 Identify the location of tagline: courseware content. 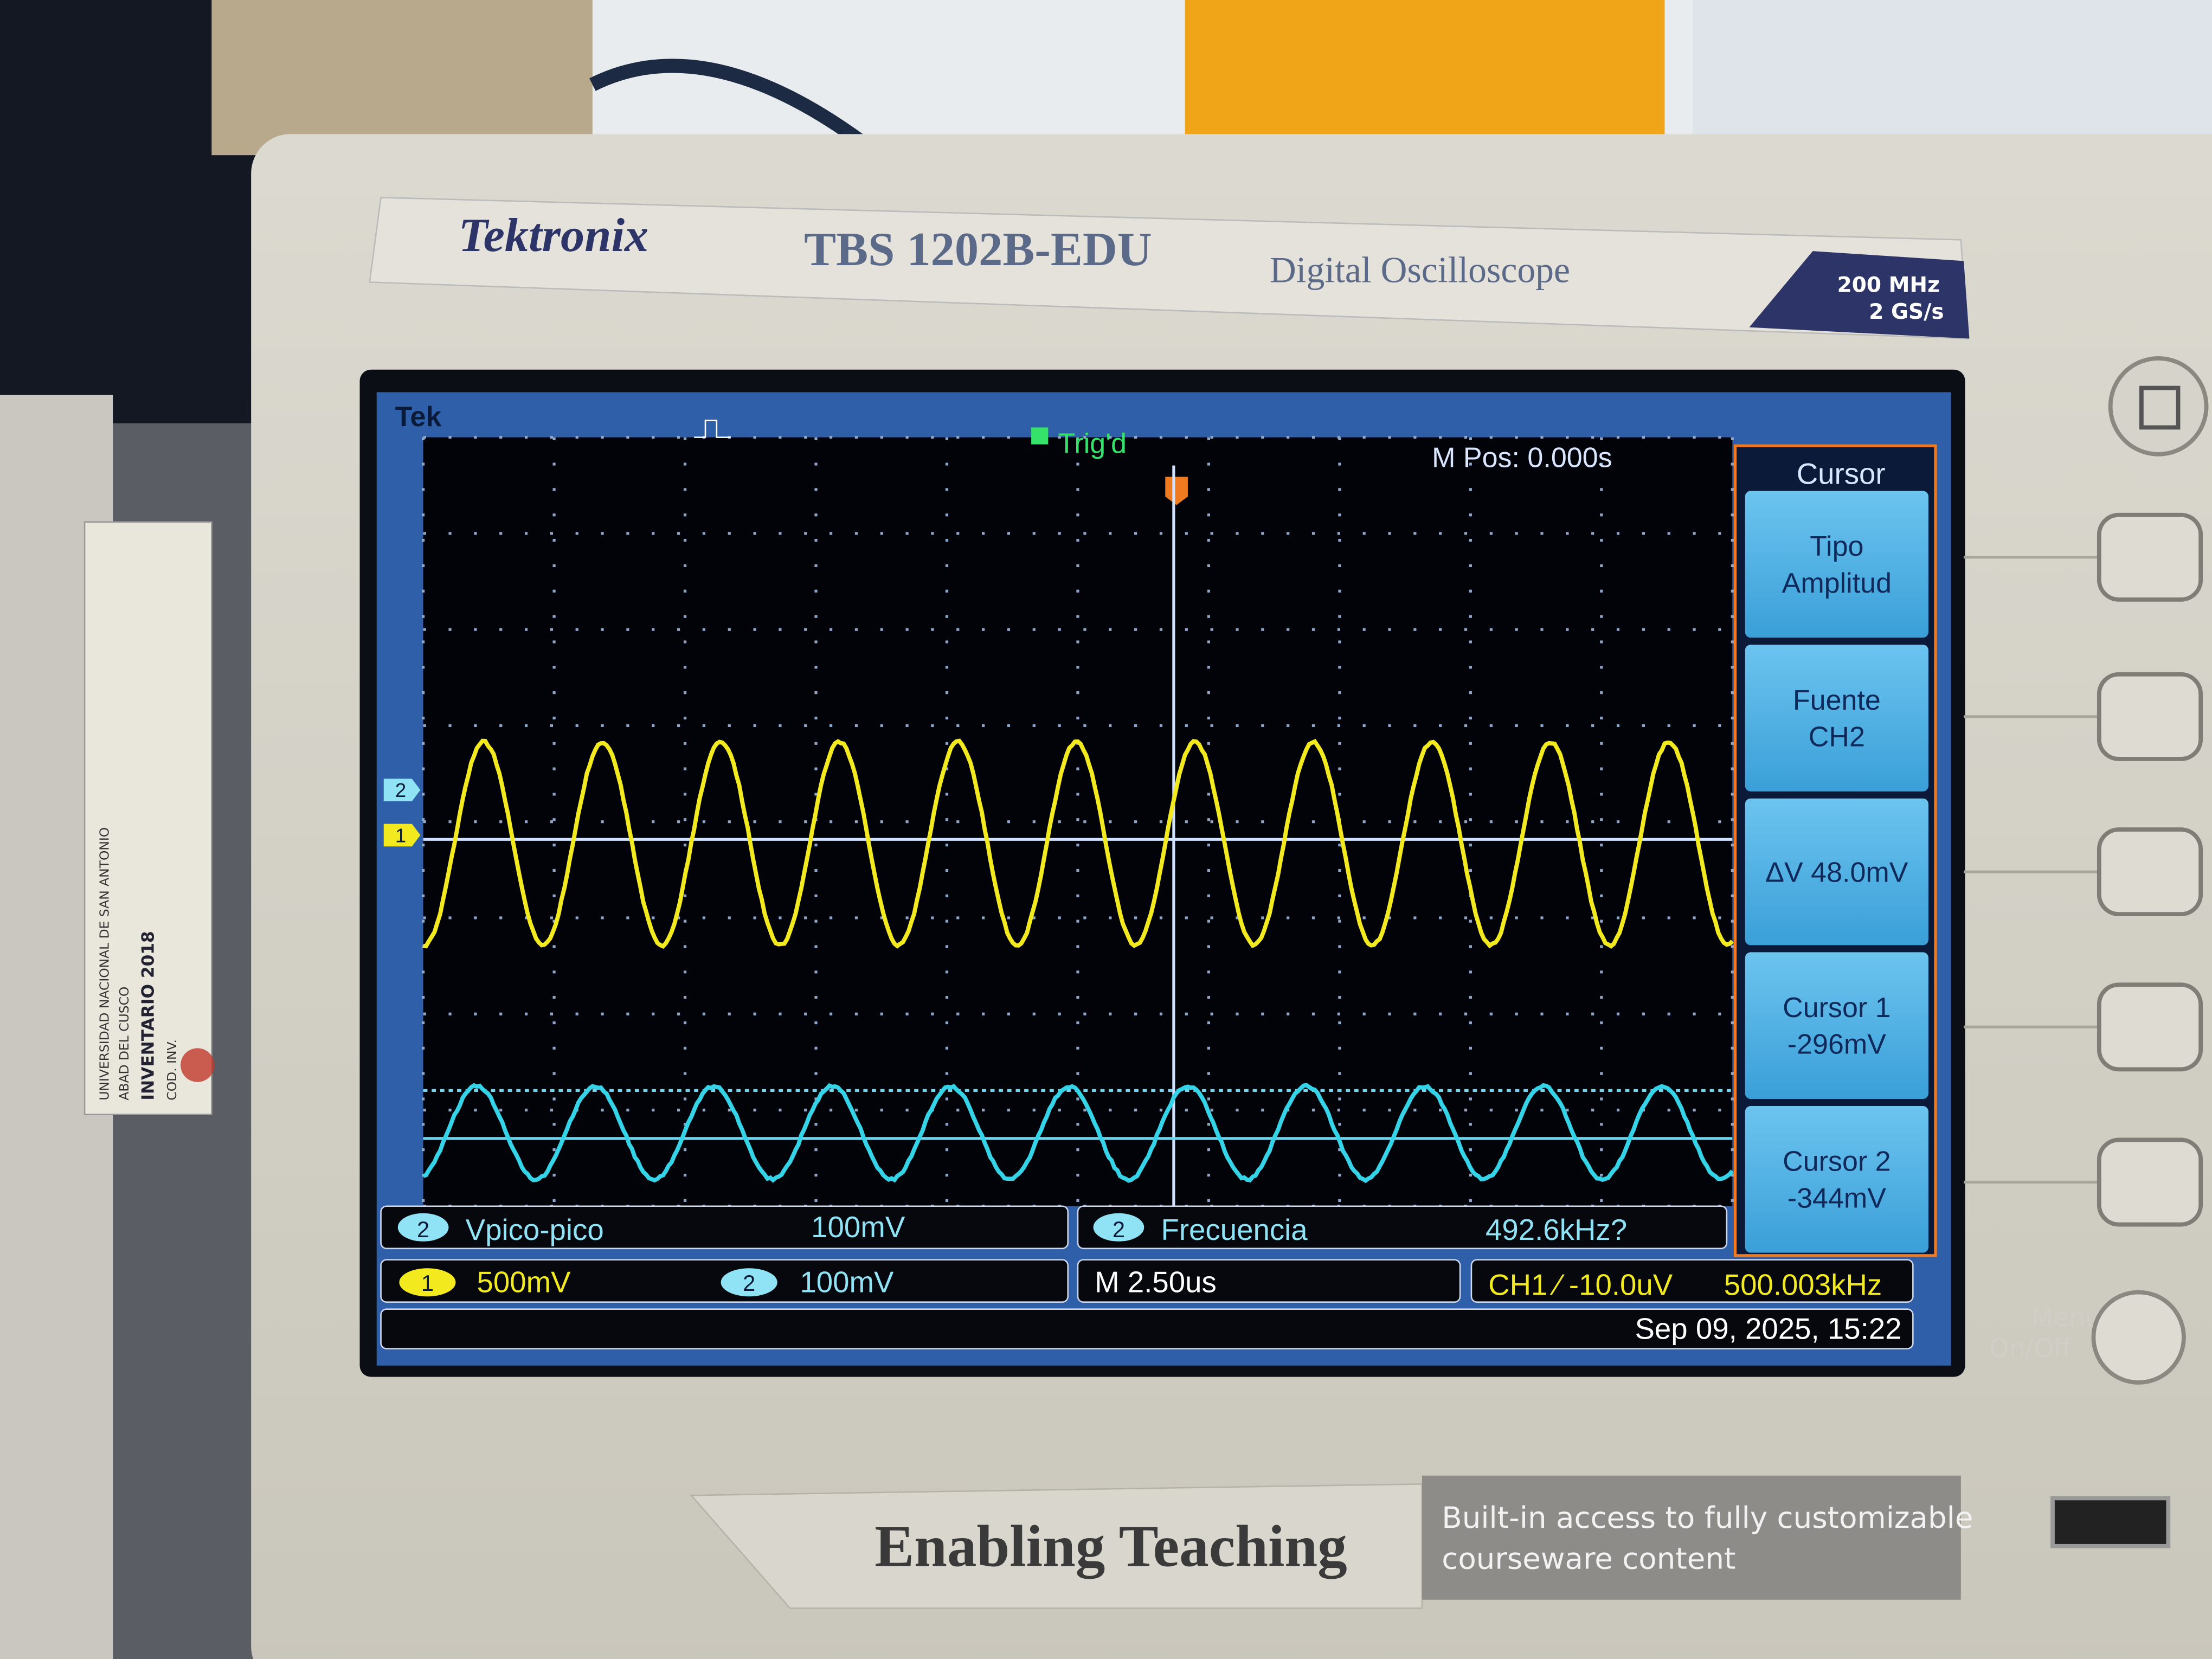
(1588, 1558).